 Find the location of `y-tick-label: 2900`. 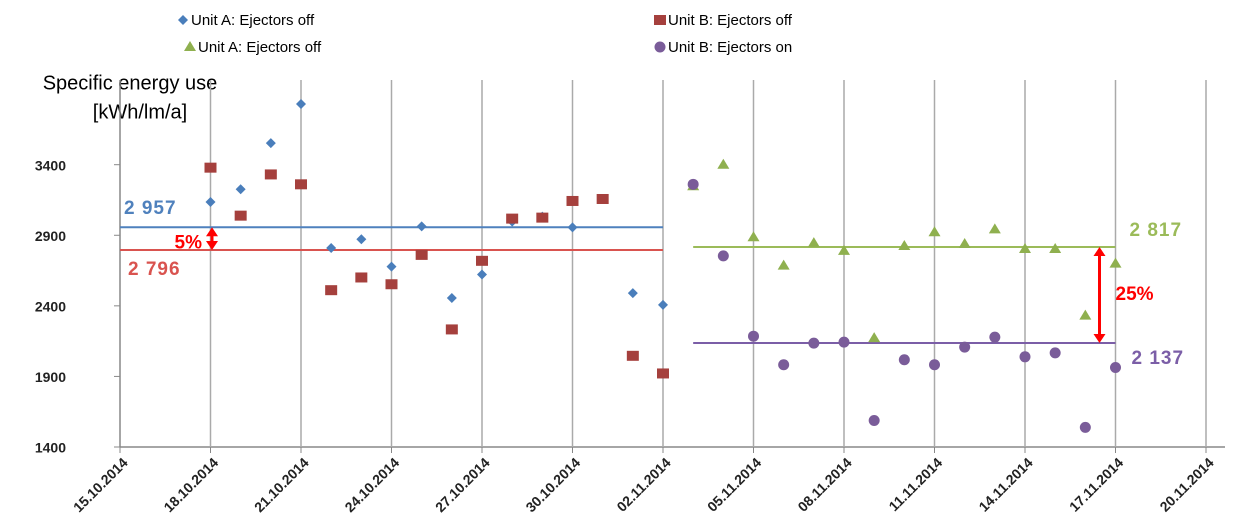

y-tick-label: 2900 is located at coordinates (50, 236).